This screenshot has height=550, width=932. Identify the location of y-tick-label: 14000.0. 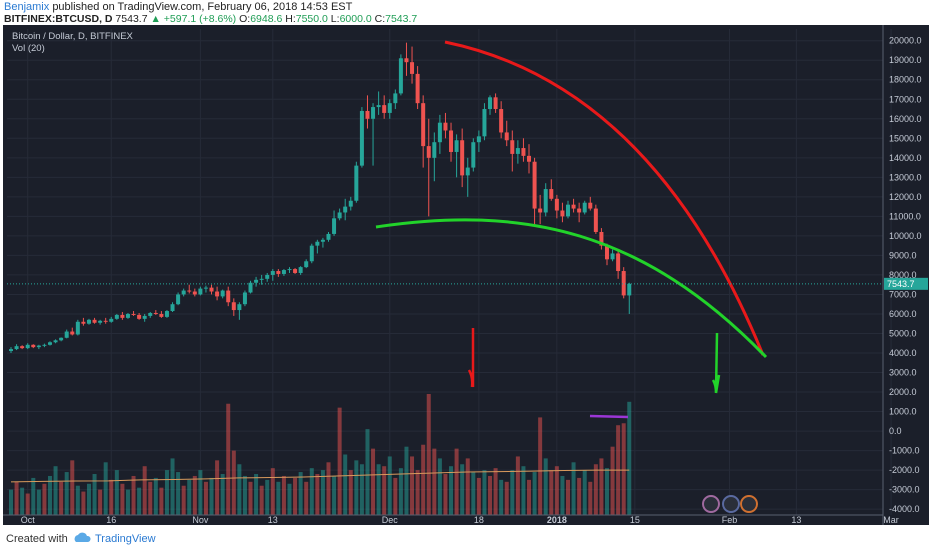
(905, 158).